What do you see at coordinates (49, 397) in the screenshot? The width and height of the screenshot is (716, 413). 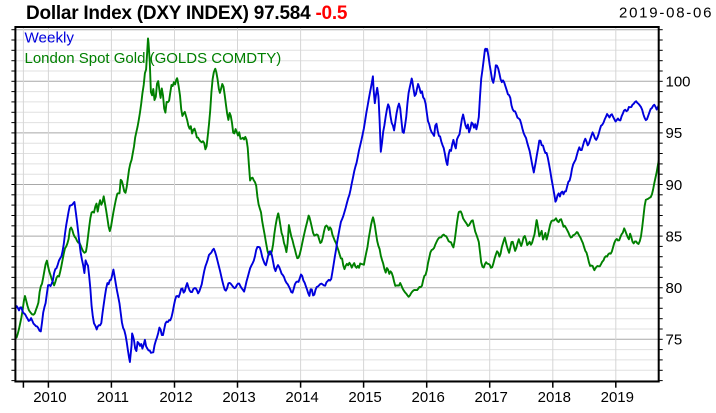 I see `svg-text: 2010` at bounding box center [49, 397].